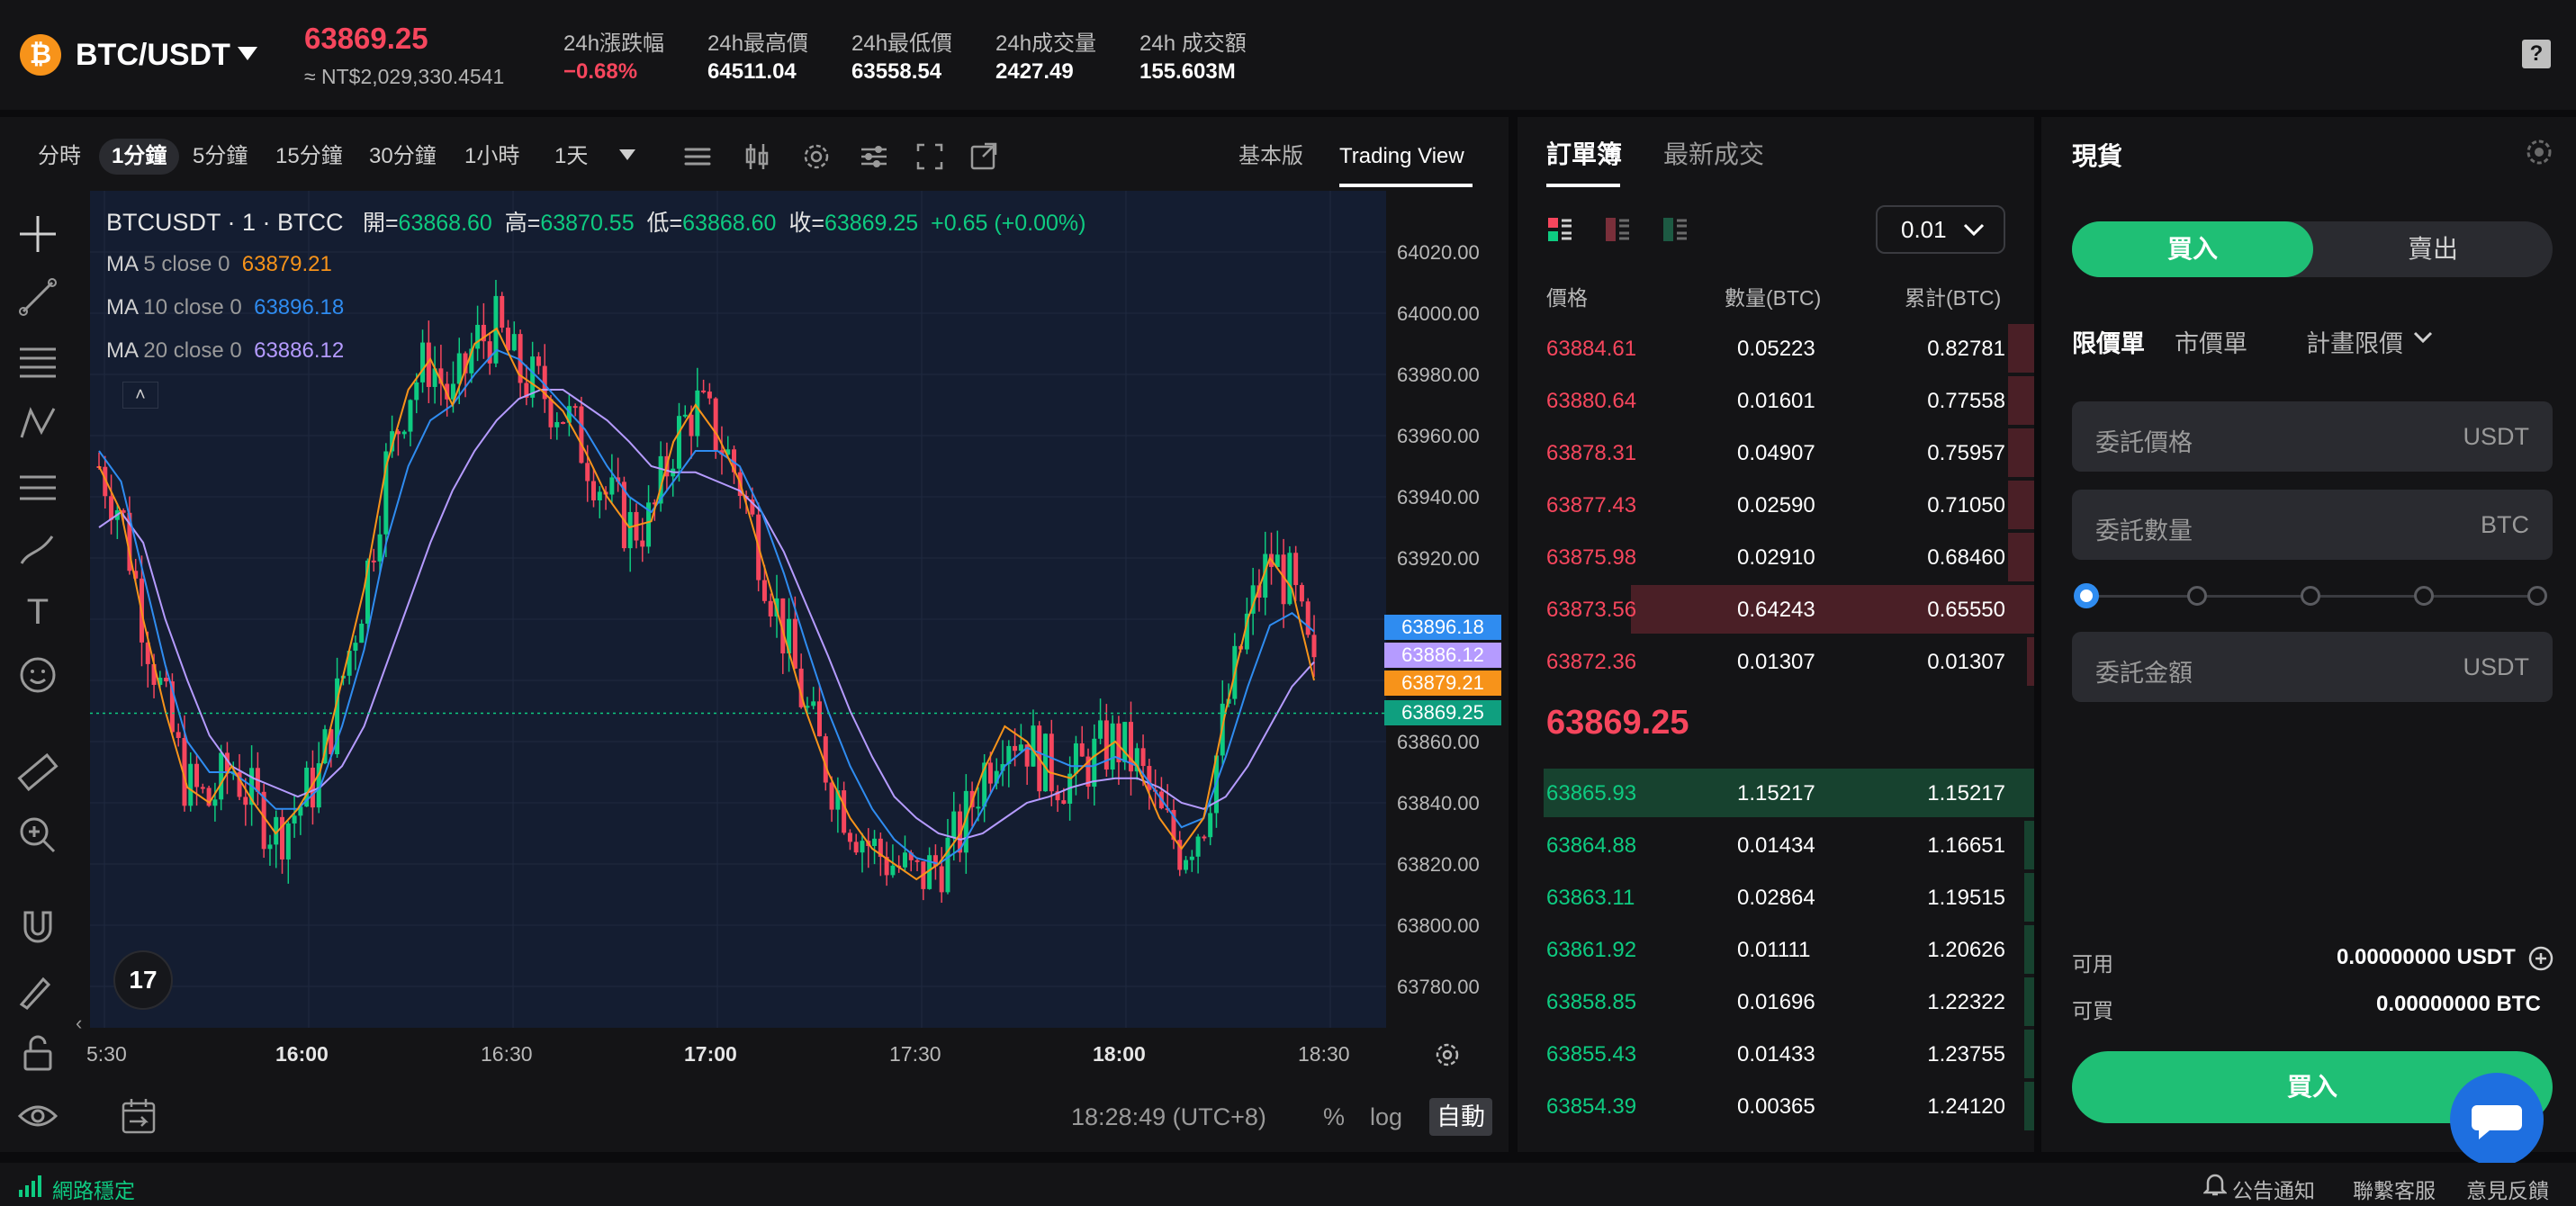 The image size is (2576, 1206). I want to click on scale-log: log, so click(1386, 1117).